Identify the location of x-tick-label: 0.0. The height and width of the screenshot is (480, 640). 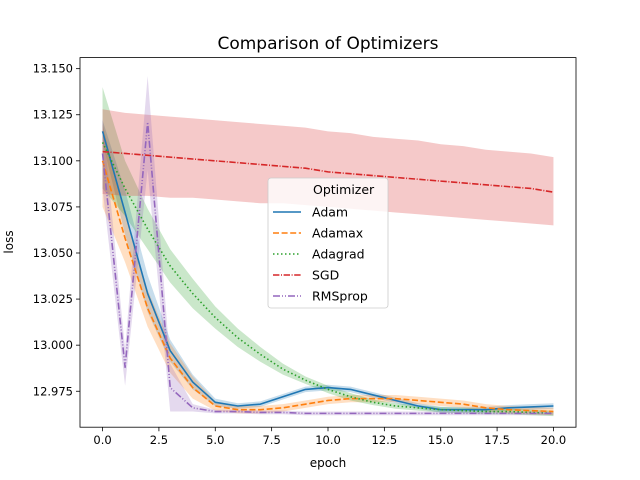
(102, 440).